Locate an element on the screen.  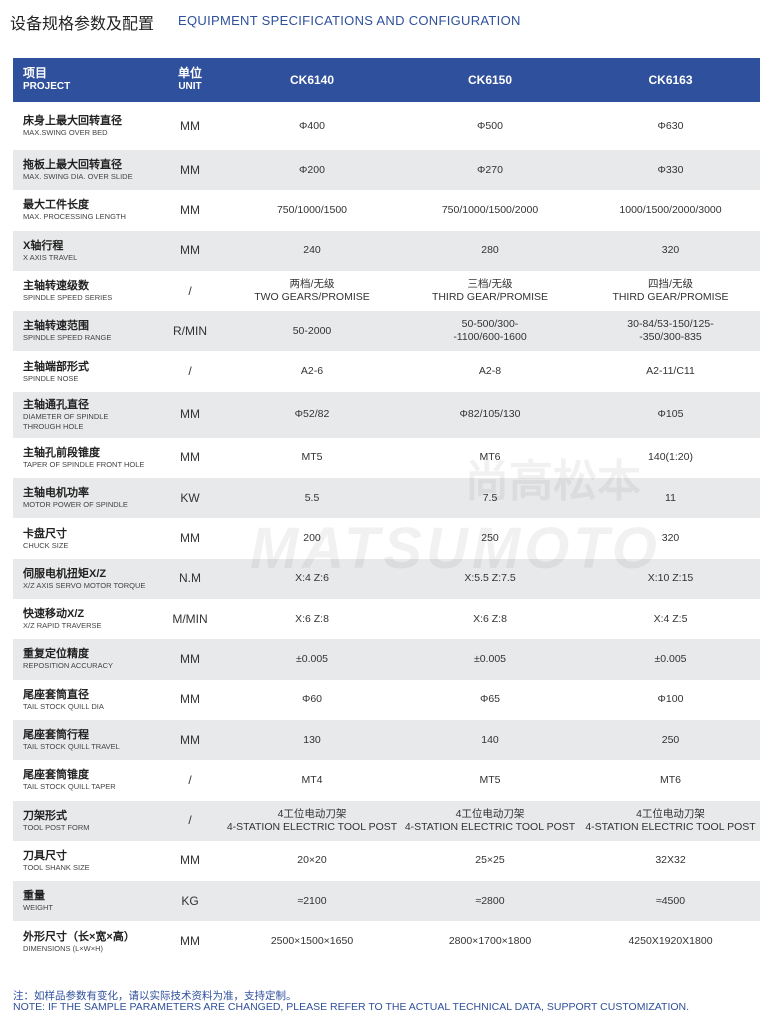
value-cell: Φ105 is located at coordinates (670, 414).